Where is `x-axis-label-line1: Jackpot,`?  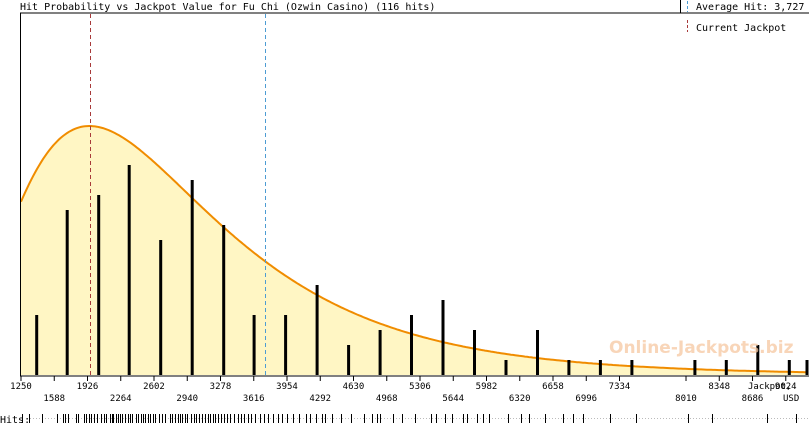 x-axis-label-line1: Jackpot, is located at coordinates (769, 387).